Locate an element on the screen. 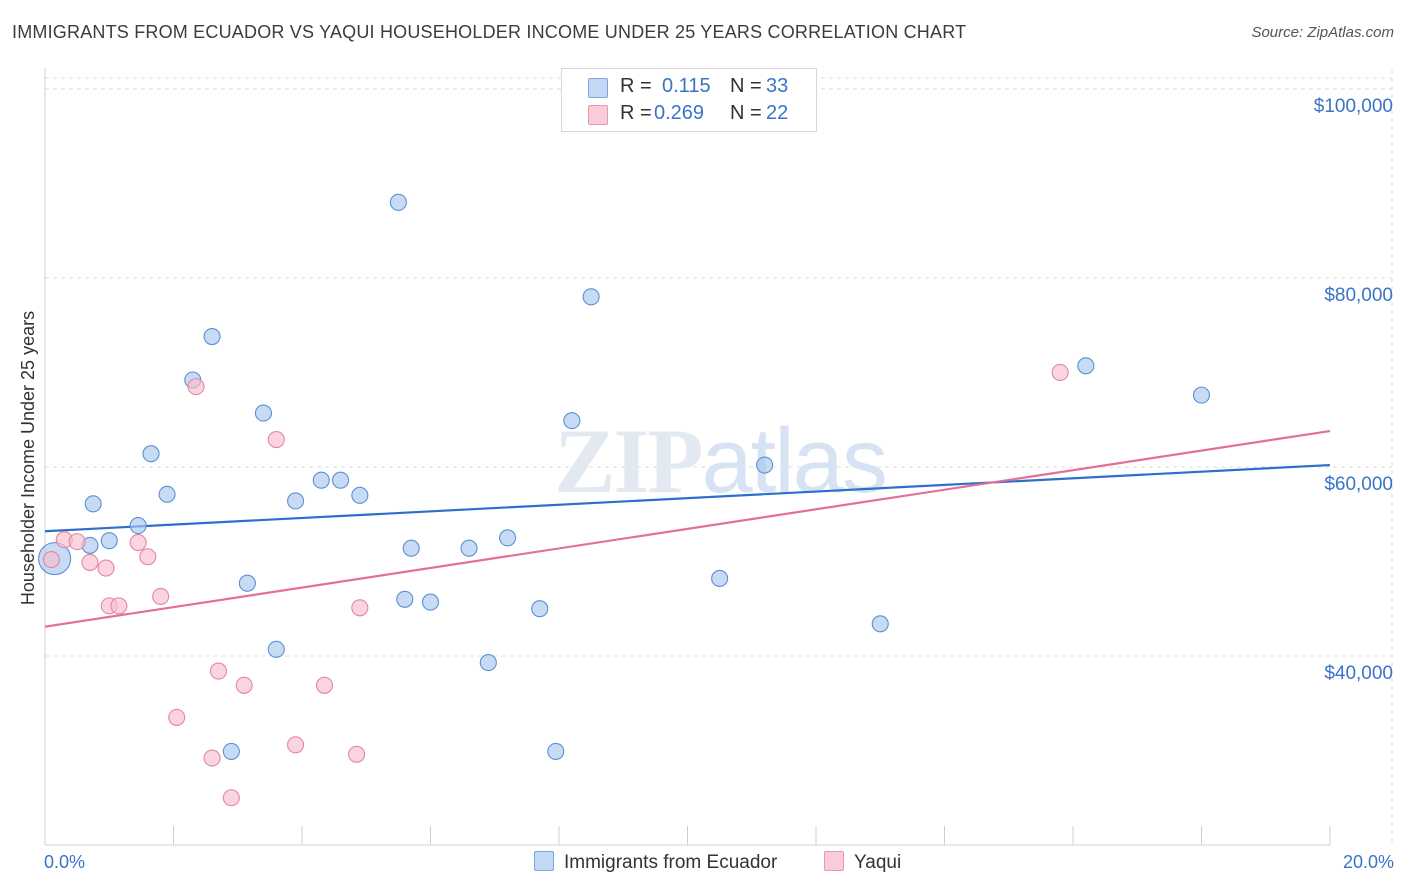 Image resolution: width=1406 pixels, height=892 pixels. y-tick-label: $60,000 is located at coordinates (1358, 484).